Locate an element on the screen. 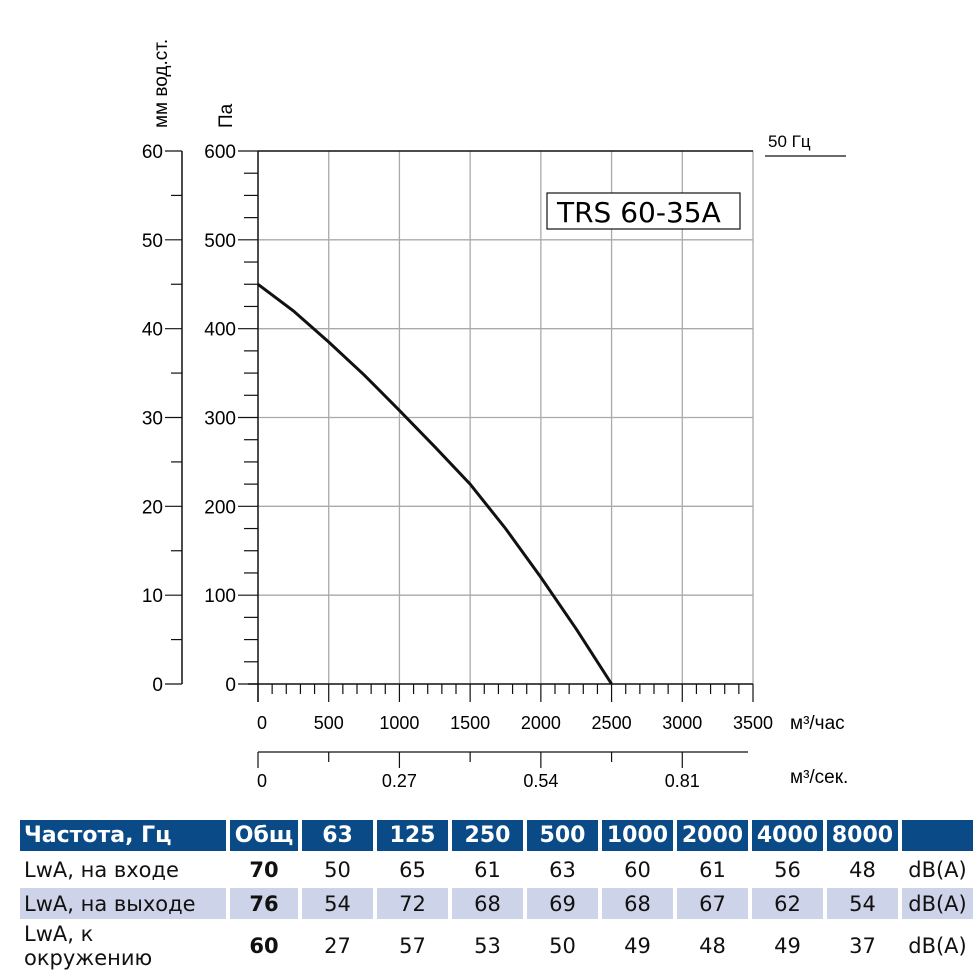 The height and width of the screenshot is (980, 980). y2-tick-label: 20 is located at coordinates (152, 507).